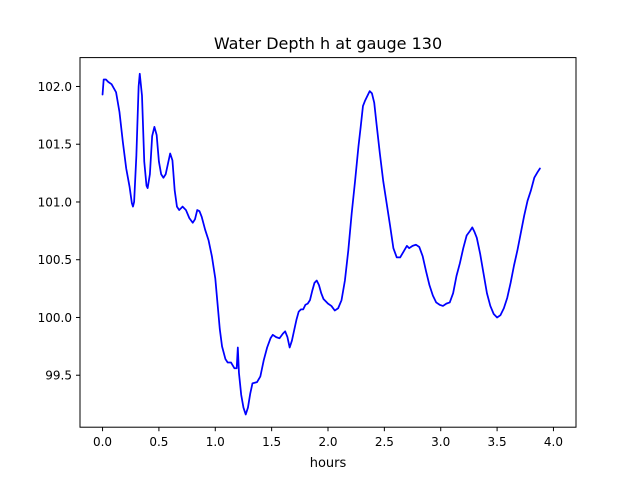  What do you see at coordinates (497, 442) in the screenshot?
I see `x-tick-label: 3.5` at bounding box center [497, 442].